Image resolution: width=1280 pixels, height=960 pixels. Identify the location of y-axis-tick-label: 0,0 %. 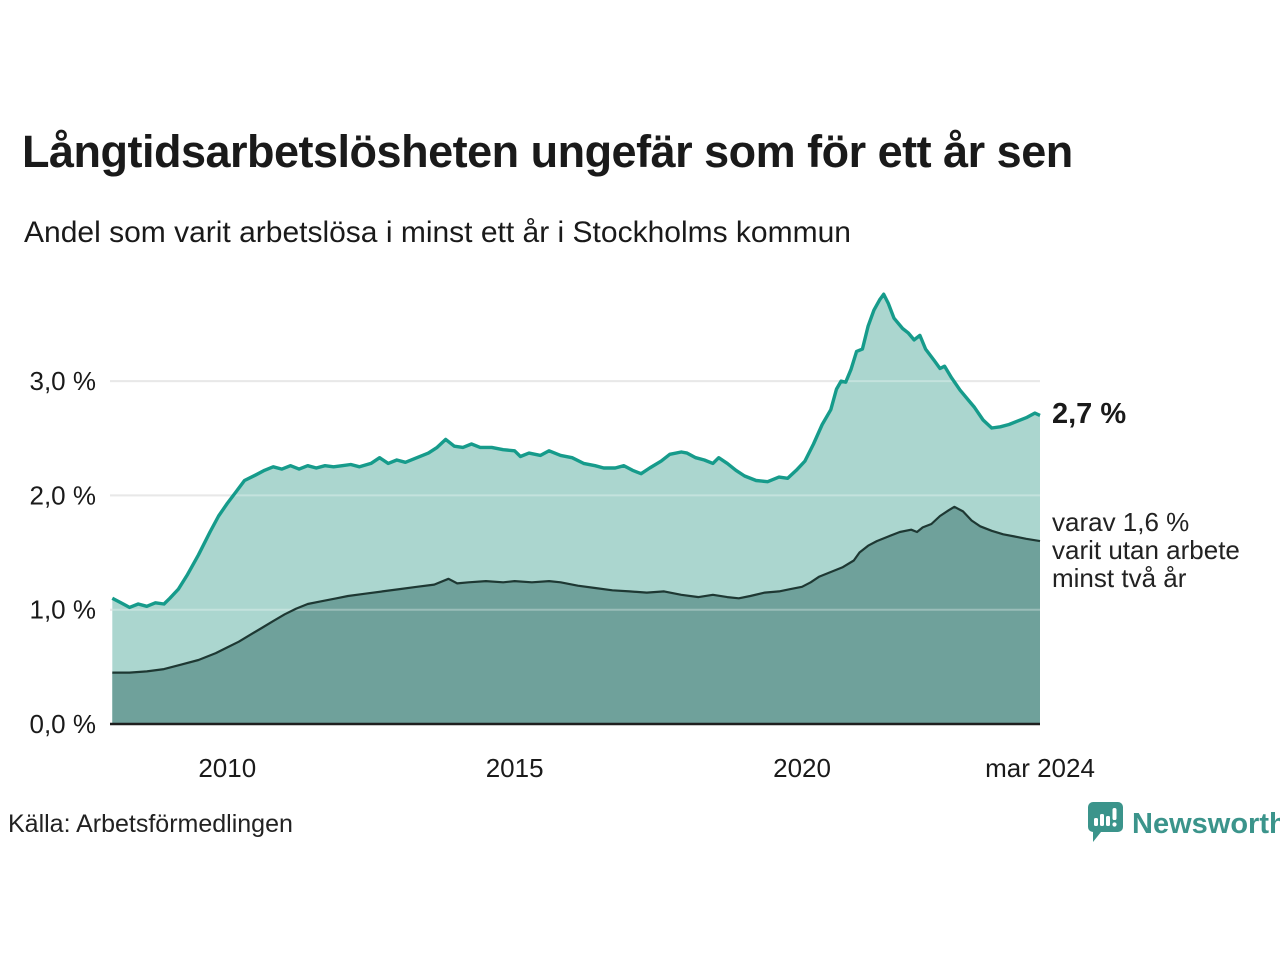
(63, 724).